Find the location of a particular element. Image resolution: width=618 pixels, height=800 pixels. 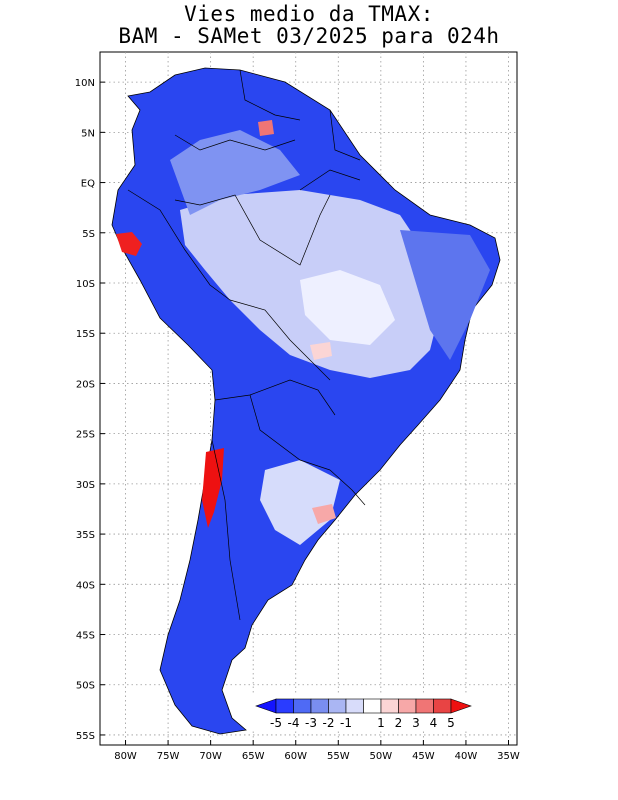

map-title-line2: BAM - SAMet 03/2025 para 024h is located at coordinates (309, 36).